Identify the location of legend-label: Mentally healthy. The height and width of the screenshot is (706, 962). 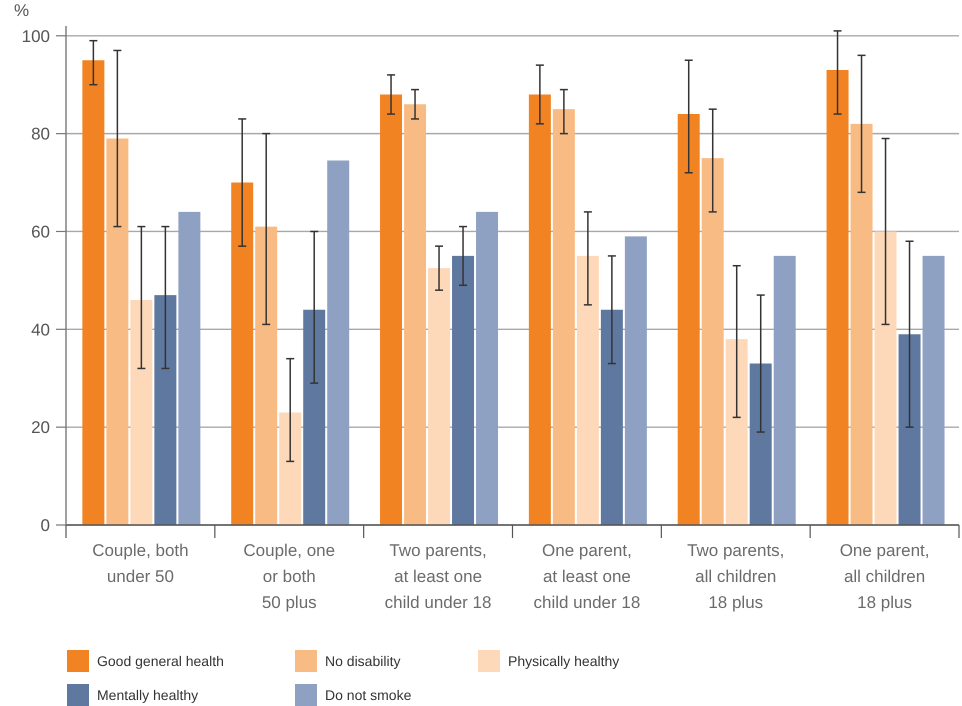
(147, 694).